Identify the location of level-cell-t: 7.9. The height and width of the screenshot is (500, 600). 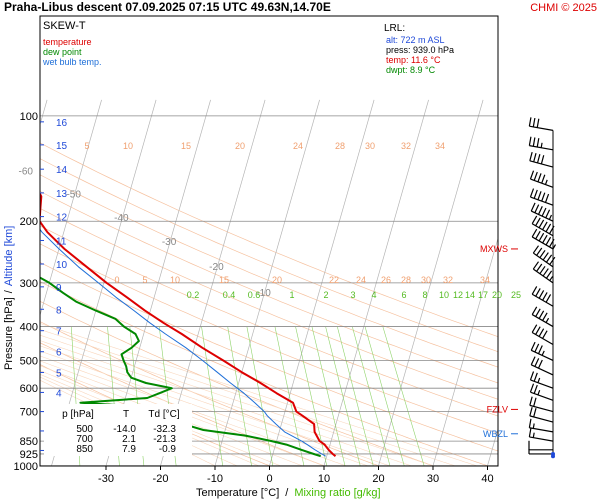
(129, 449).